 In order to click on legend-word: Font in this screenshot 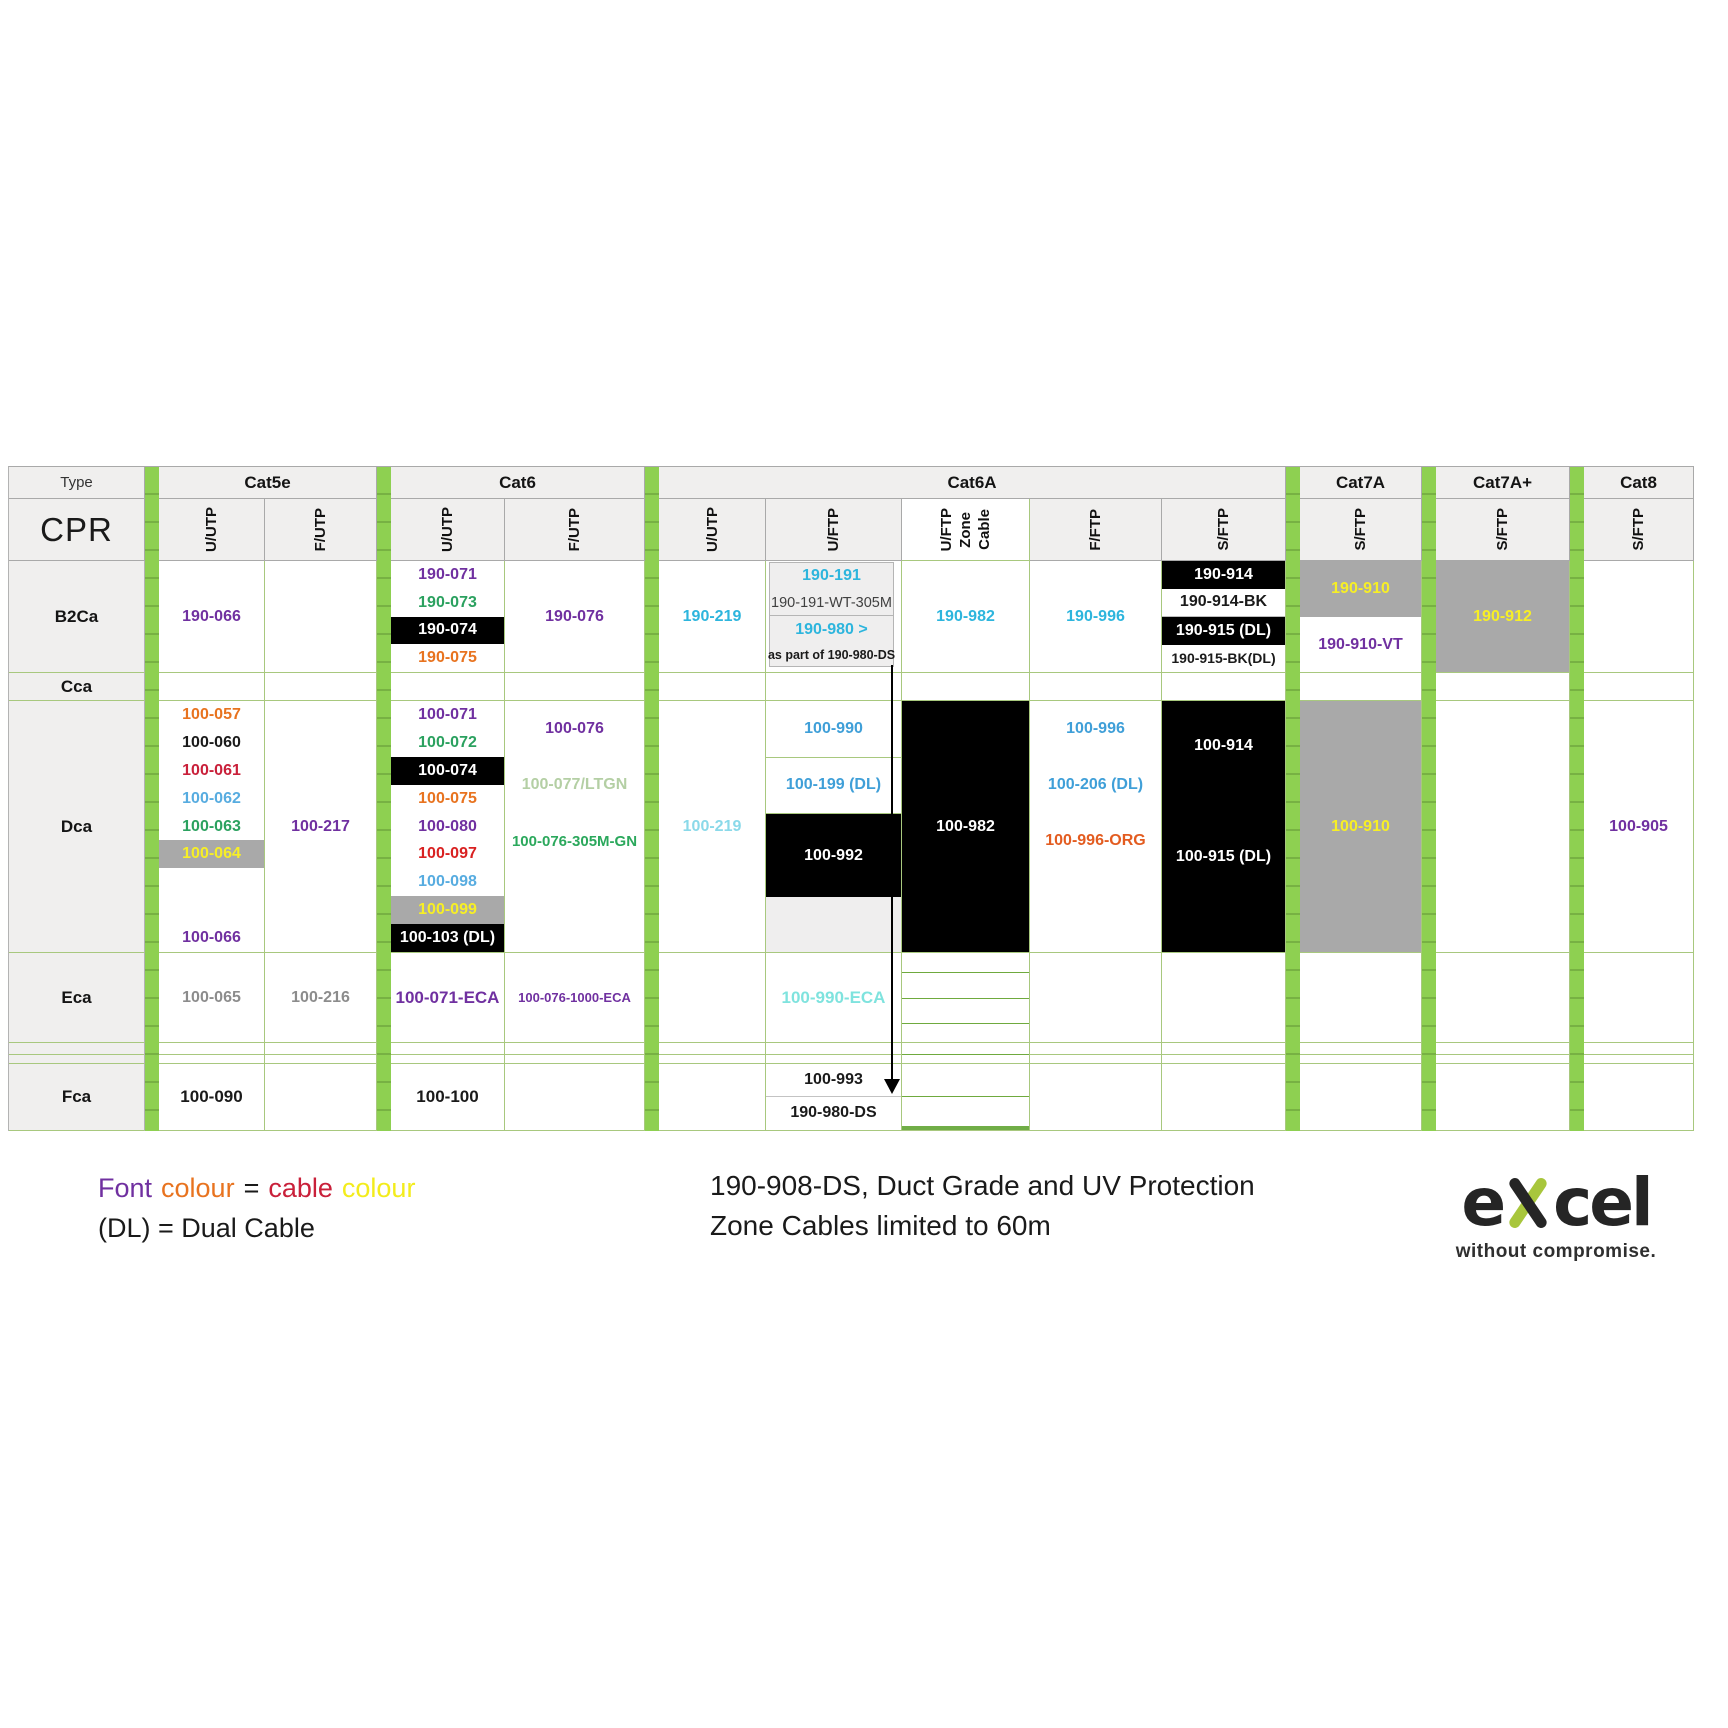, I will do `click(125, 1188)`.